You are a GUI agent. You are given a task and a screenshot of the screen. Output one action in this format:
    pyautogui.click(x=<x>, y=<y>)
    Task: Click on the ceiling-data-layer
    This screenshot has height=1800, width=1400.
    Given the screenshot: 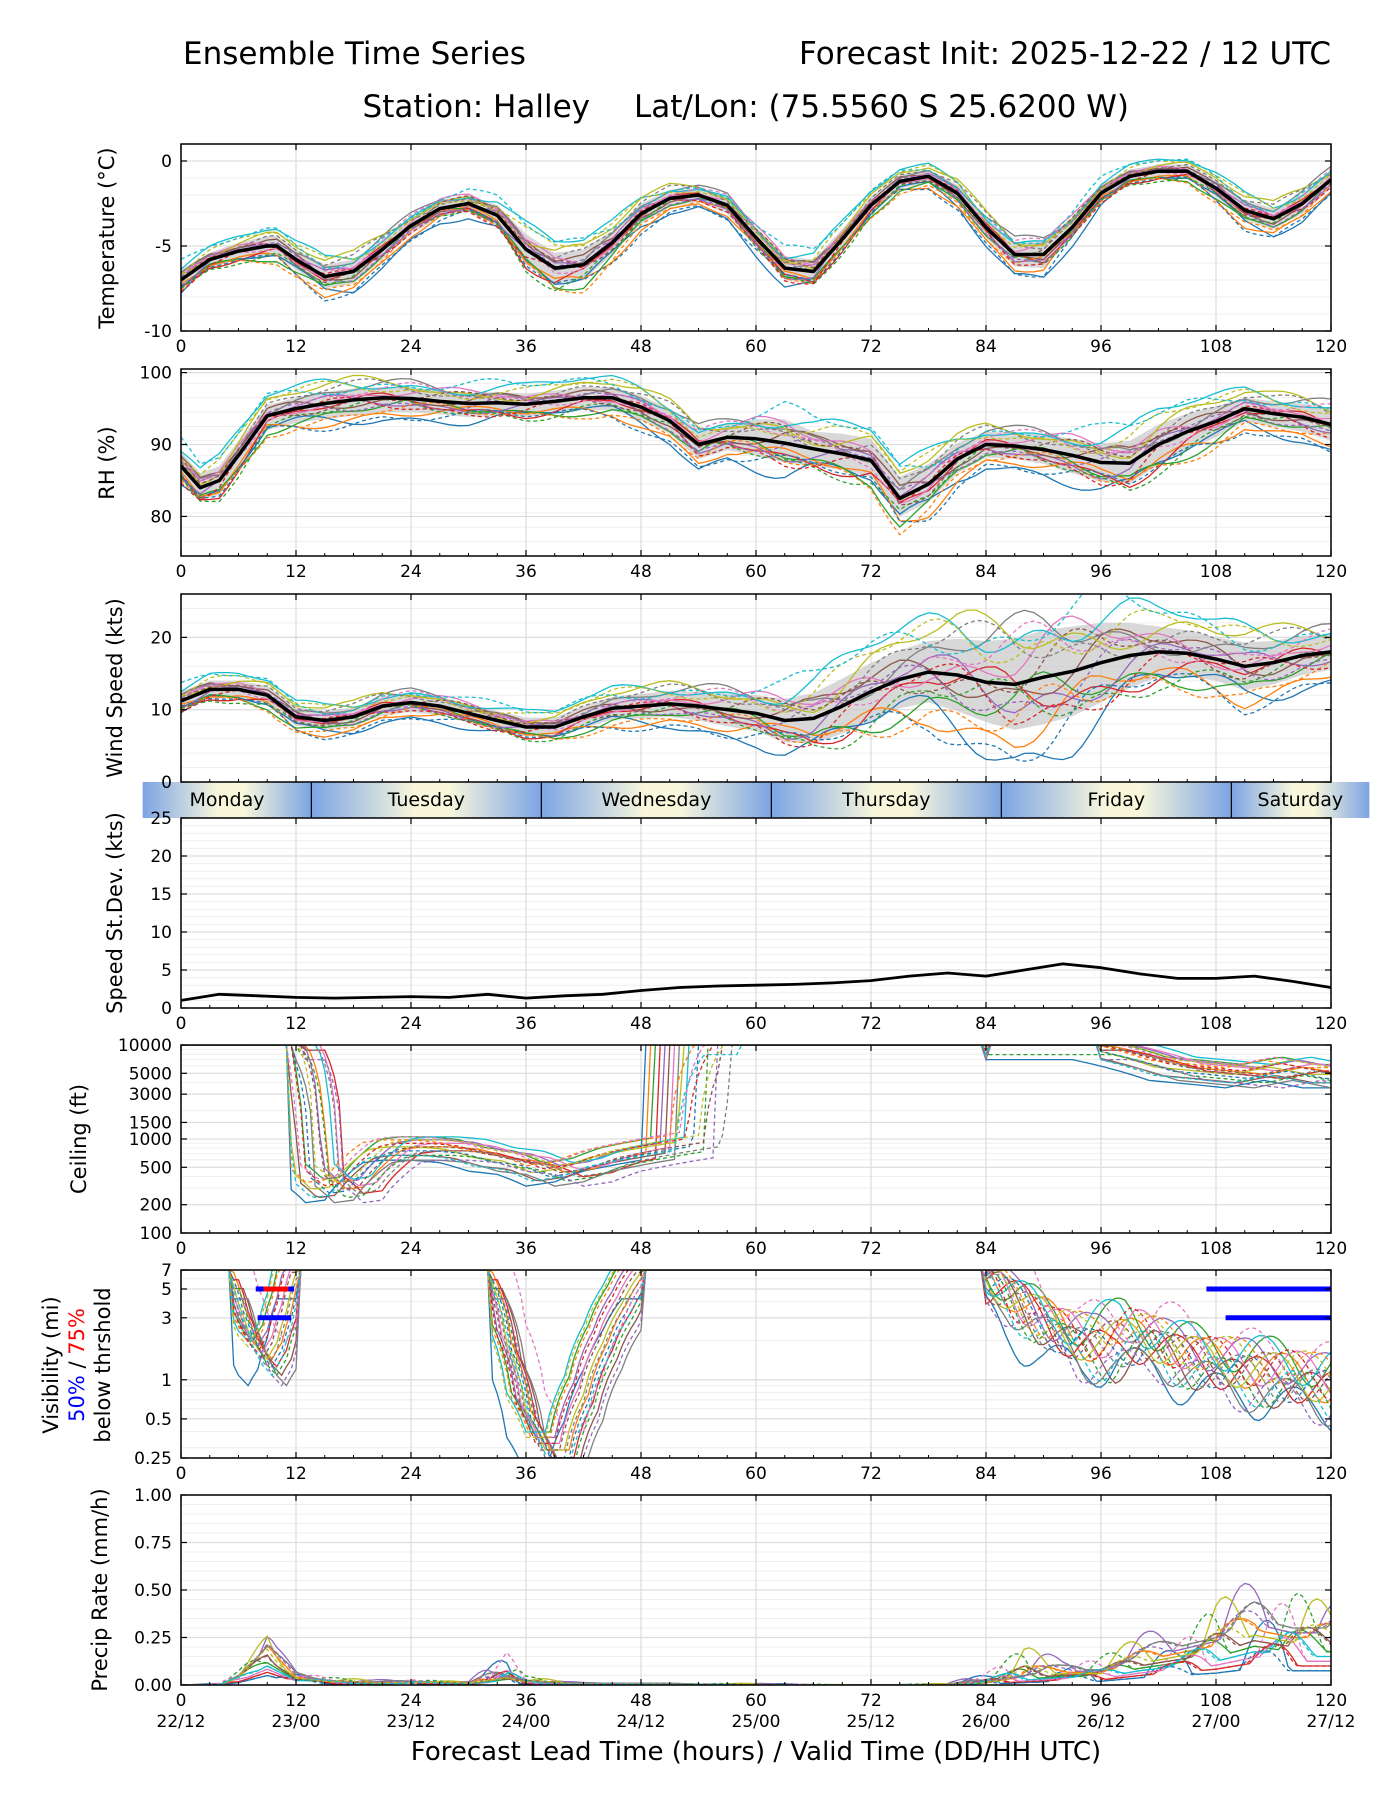 What is the action you would take?
    pyautogui.click(x=756, y=1124)
    